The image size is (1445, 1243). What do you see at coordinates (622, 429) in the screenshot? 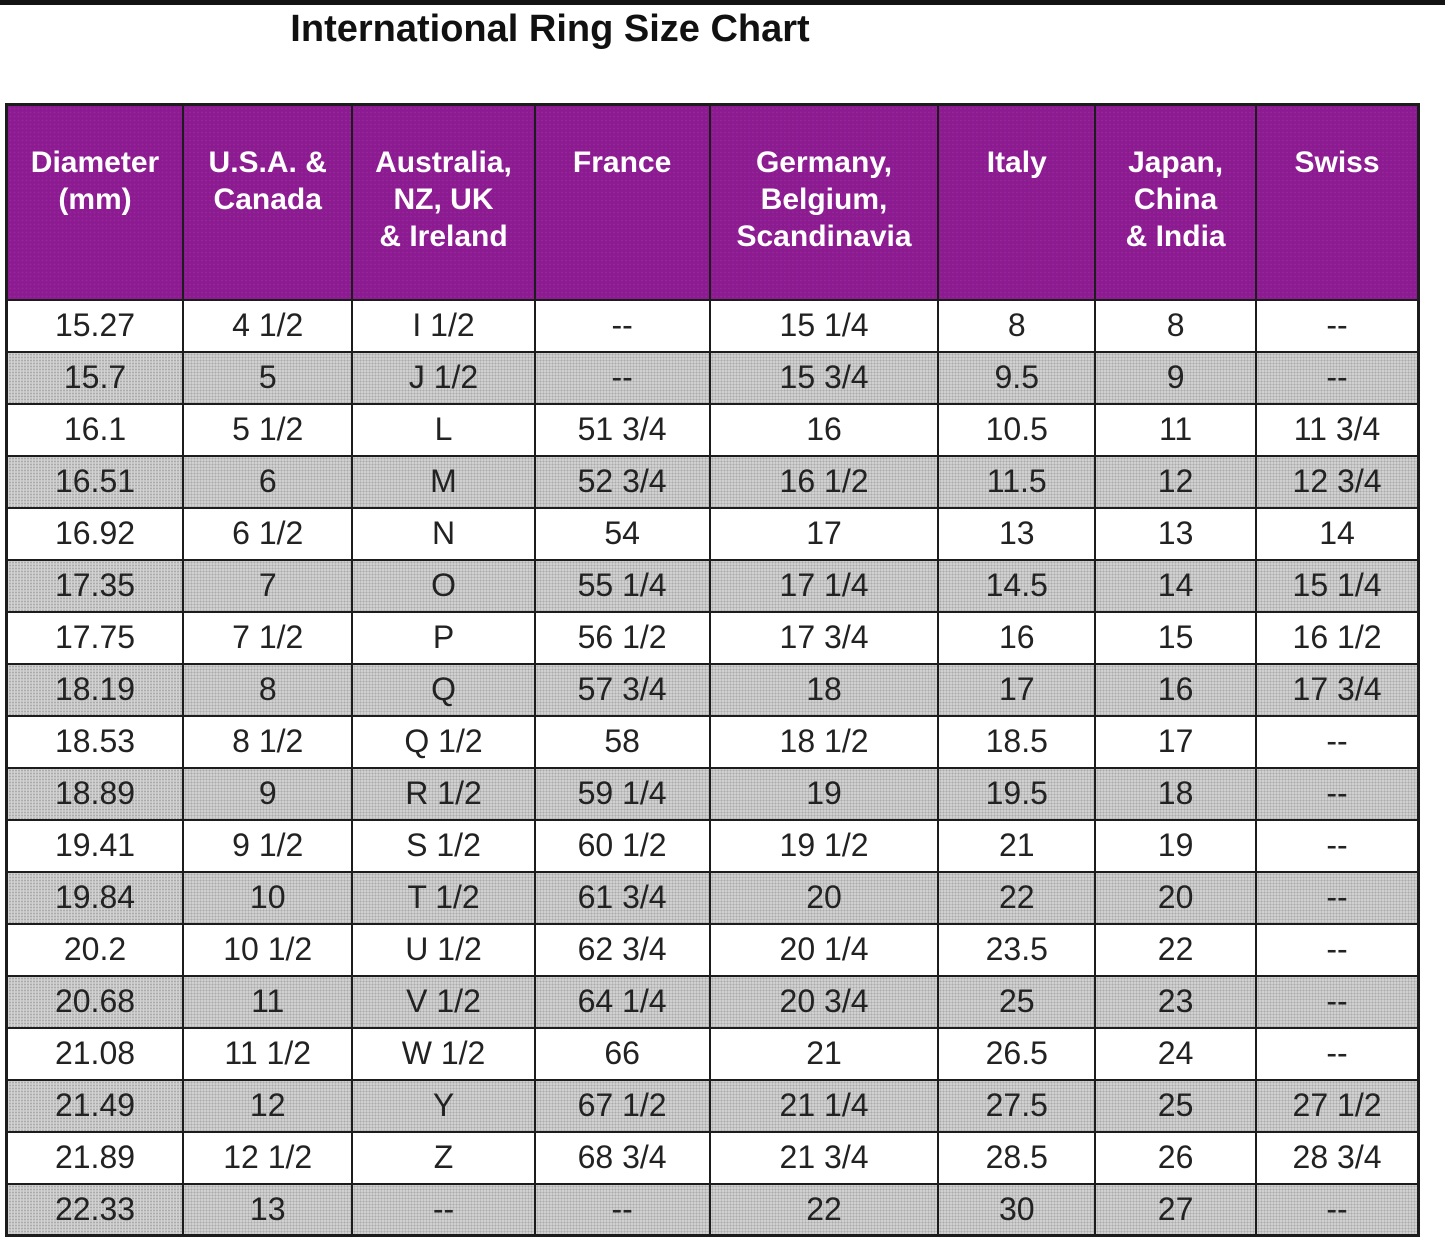
I see `table-cell: 51 3/4` at bounding box center [622, 429].